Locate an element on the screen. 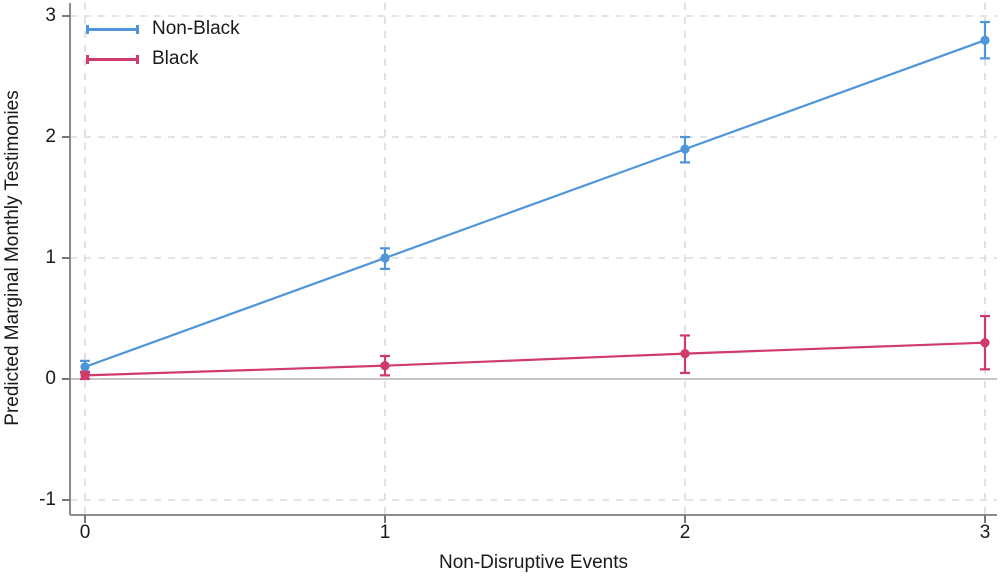 This screenshot has height=583, width=1000. legend-label-non-black: Non-Black is located at coordinates (196, 28).